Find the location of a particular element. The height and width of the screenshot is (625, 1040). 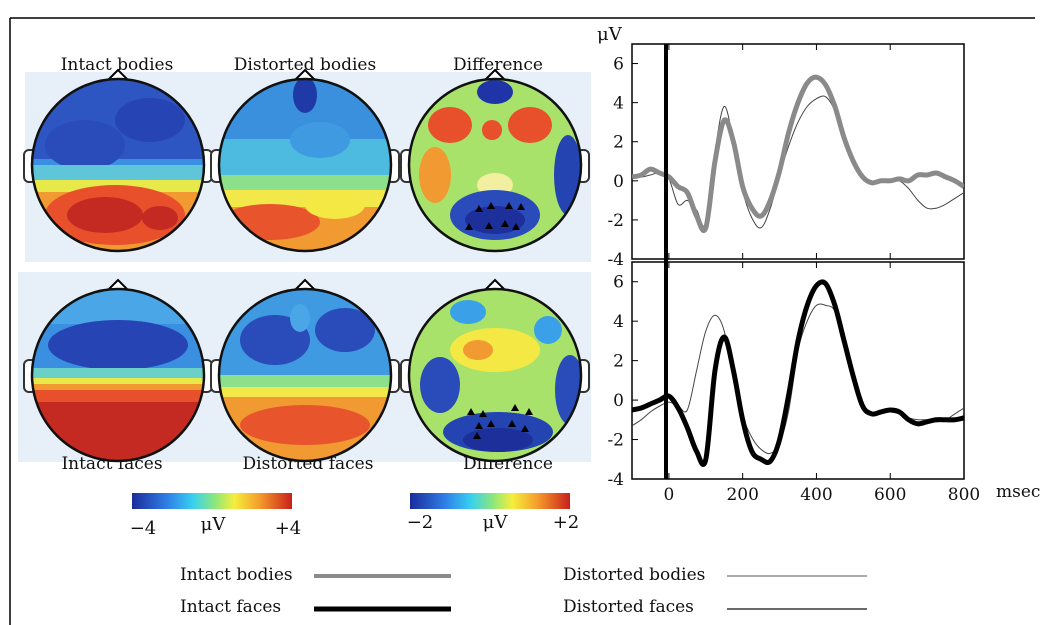

bottom-plot-xlabel: msec is located at coordinates (1018, 492).